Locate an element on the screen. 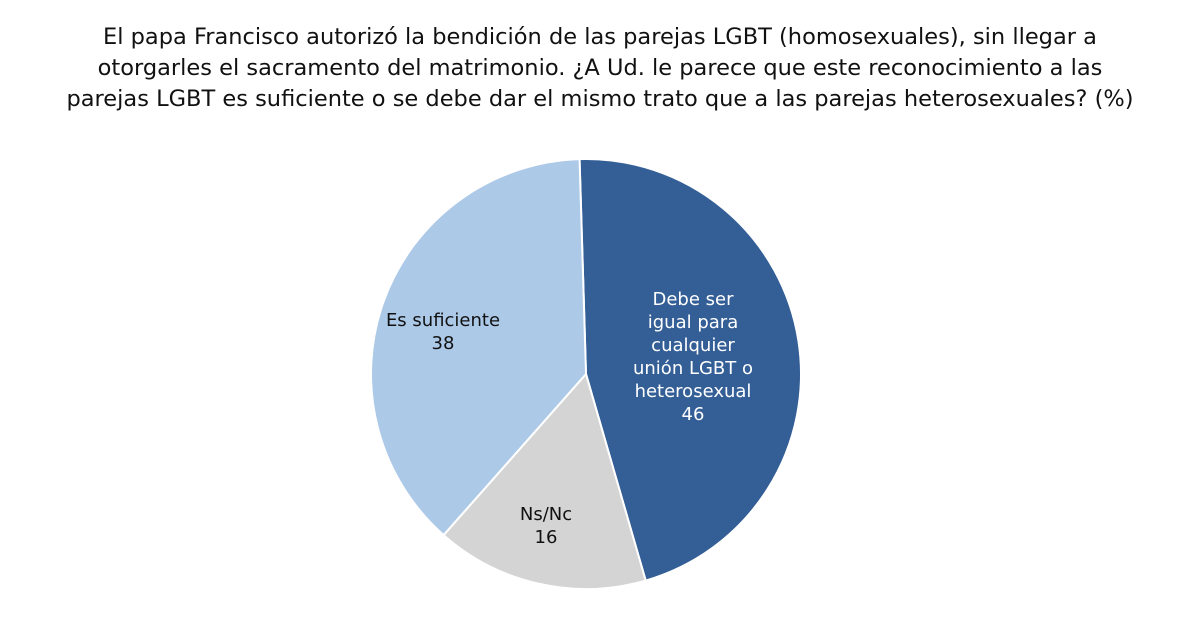  label-es-suficiente: Es suficiente 38 is located at coordinates (443, 332).